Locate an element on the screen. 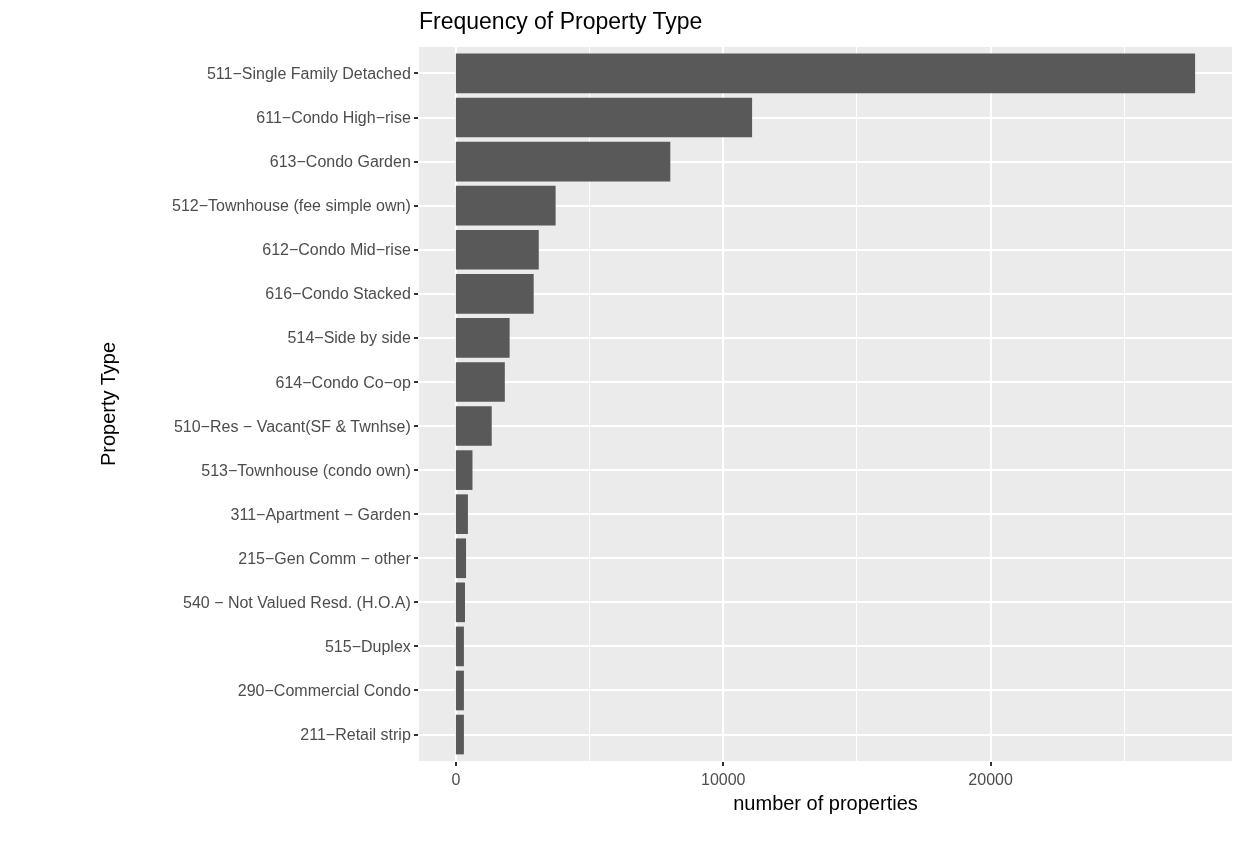 The height and width of the screenshot is (848, 1236). y-tick-label: 515−Duplex is located at coordinates (367, 647).